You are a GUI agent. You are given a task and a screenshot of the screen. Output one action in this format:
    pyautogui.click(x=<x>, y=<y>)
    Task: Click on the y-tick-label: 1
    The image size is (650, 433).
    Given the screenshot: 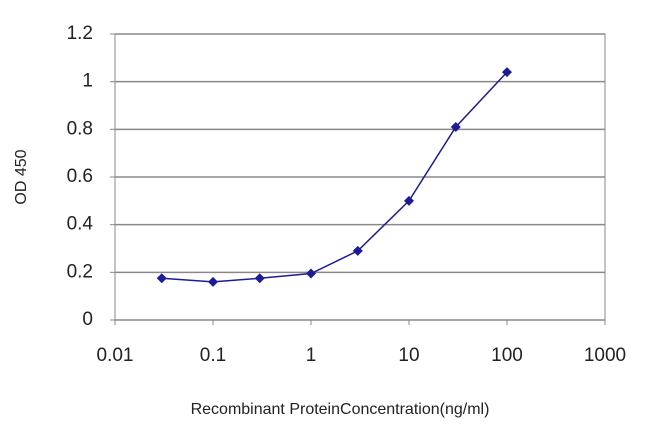 What is the action you would take?
    pyautogui.click(x=87, y=81)
    